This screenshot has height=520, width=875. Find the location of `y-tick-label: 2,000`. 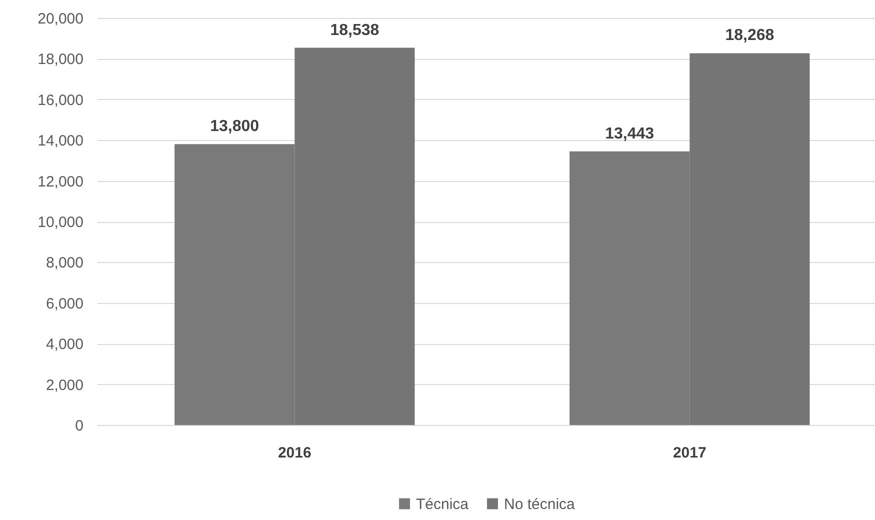

y-tick-label: 2,000 is located at coordinates (65, 385).